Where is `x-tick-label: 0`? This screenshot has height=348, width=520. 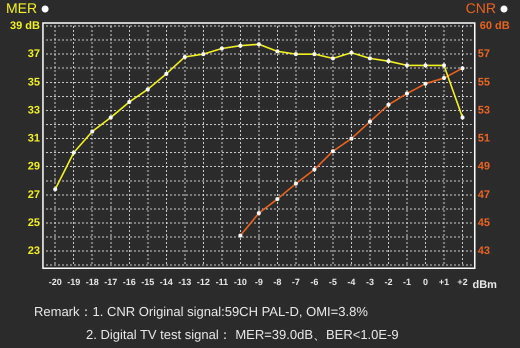 x-tick-label: 0 is located at coordinates (425, 282).